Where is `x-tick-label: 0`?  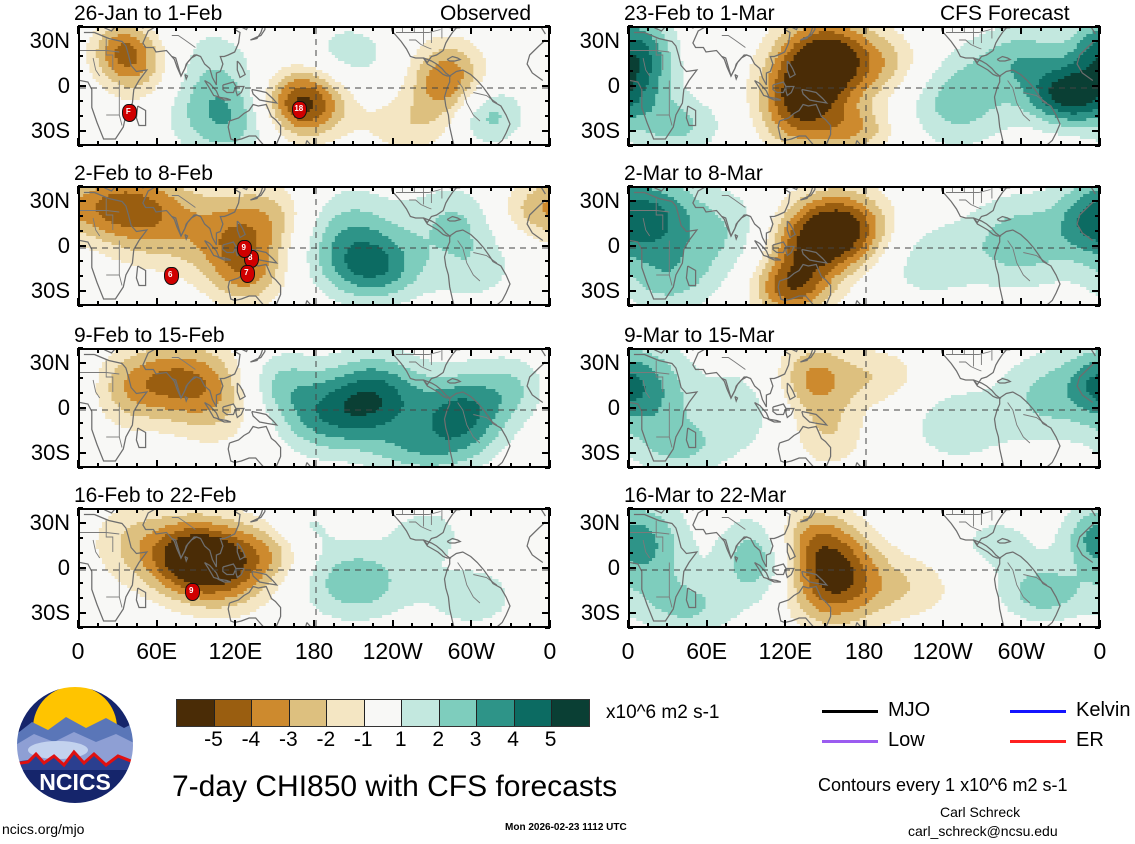
x-tick-label: 0 is located at coordinates (78, 651).